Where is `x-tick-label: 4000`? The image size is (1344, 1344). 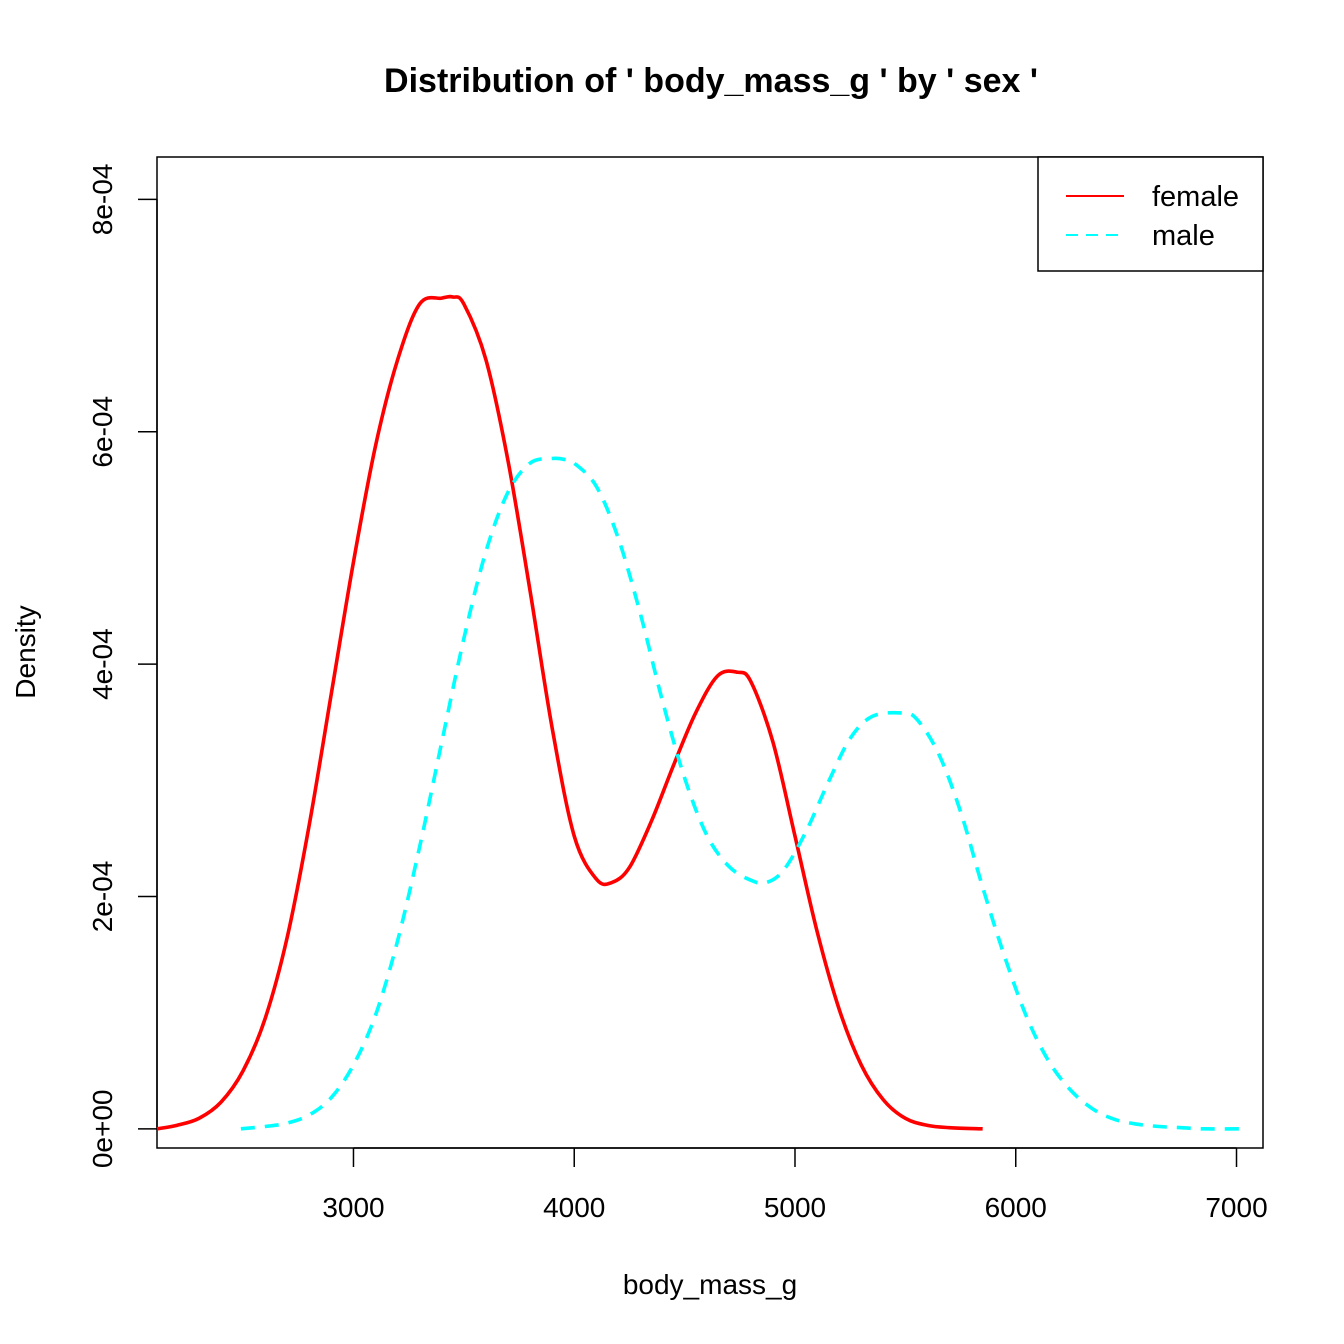
x-tick-label: 4000 is located at coordinates (574, 1207).